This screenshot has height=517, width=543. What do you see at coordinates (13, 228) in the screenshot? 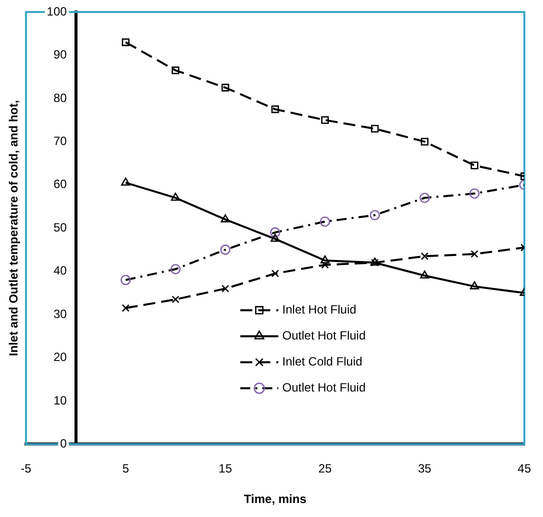
I see `y-axis-title: Inlet and Outlet temperature of cold, and hot,` at bounding box center [13, 228].